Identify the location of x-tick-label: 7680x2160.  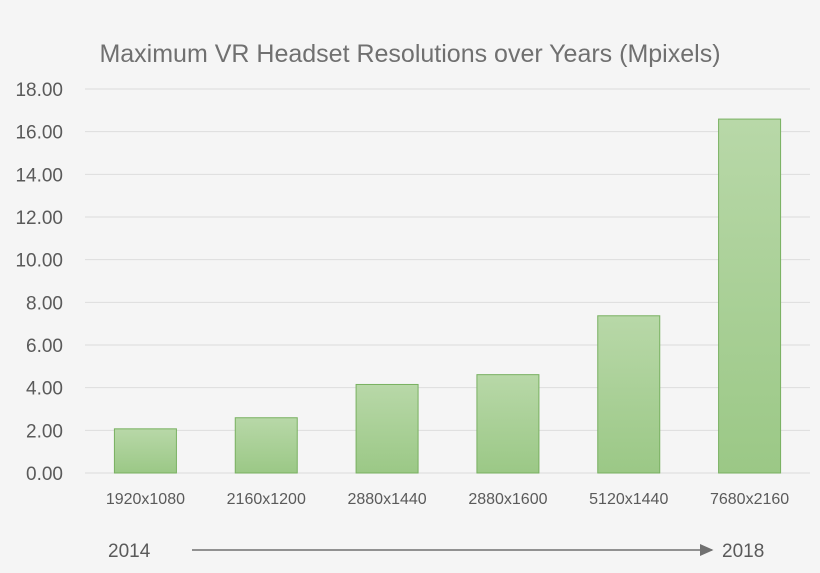
(749, 499).